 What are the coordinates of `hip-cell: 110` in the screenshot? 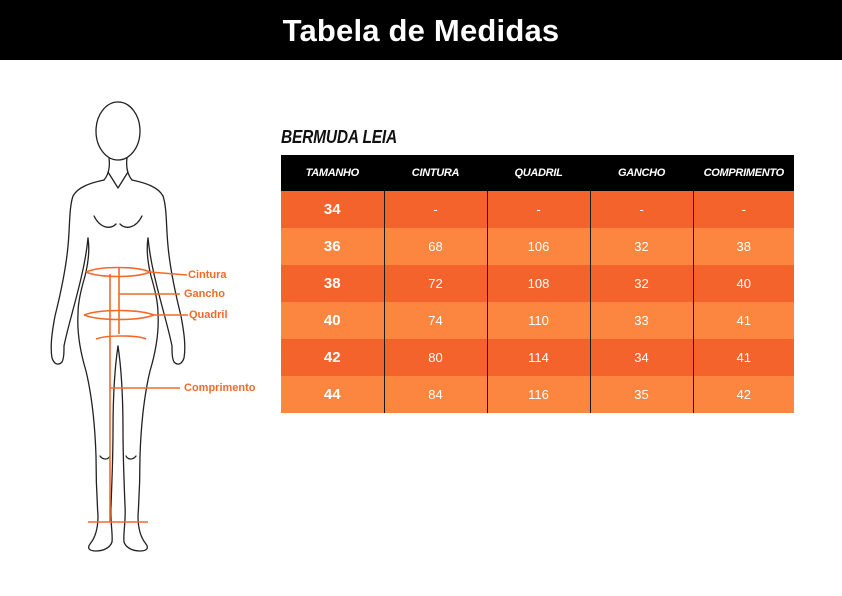 It's located at (538, 320).